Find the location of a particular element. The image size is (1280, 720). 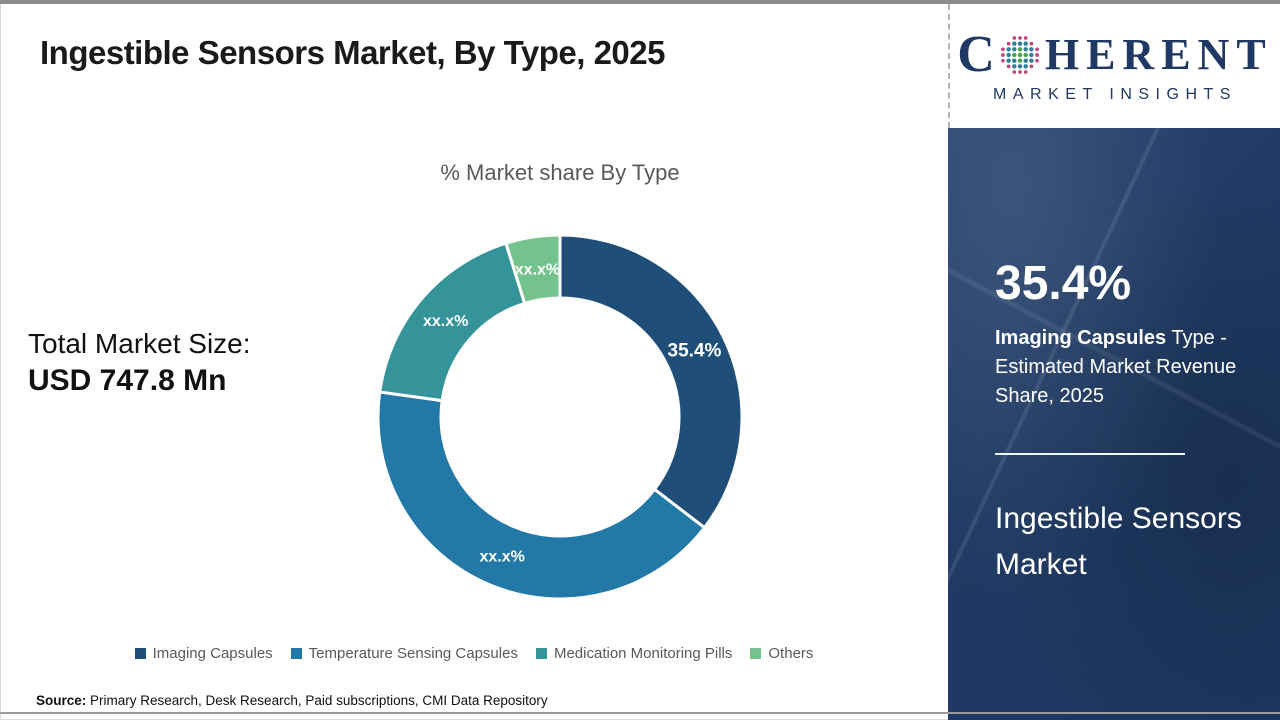

slice-label-0: 35.4% is located at coordinates (695, 351).